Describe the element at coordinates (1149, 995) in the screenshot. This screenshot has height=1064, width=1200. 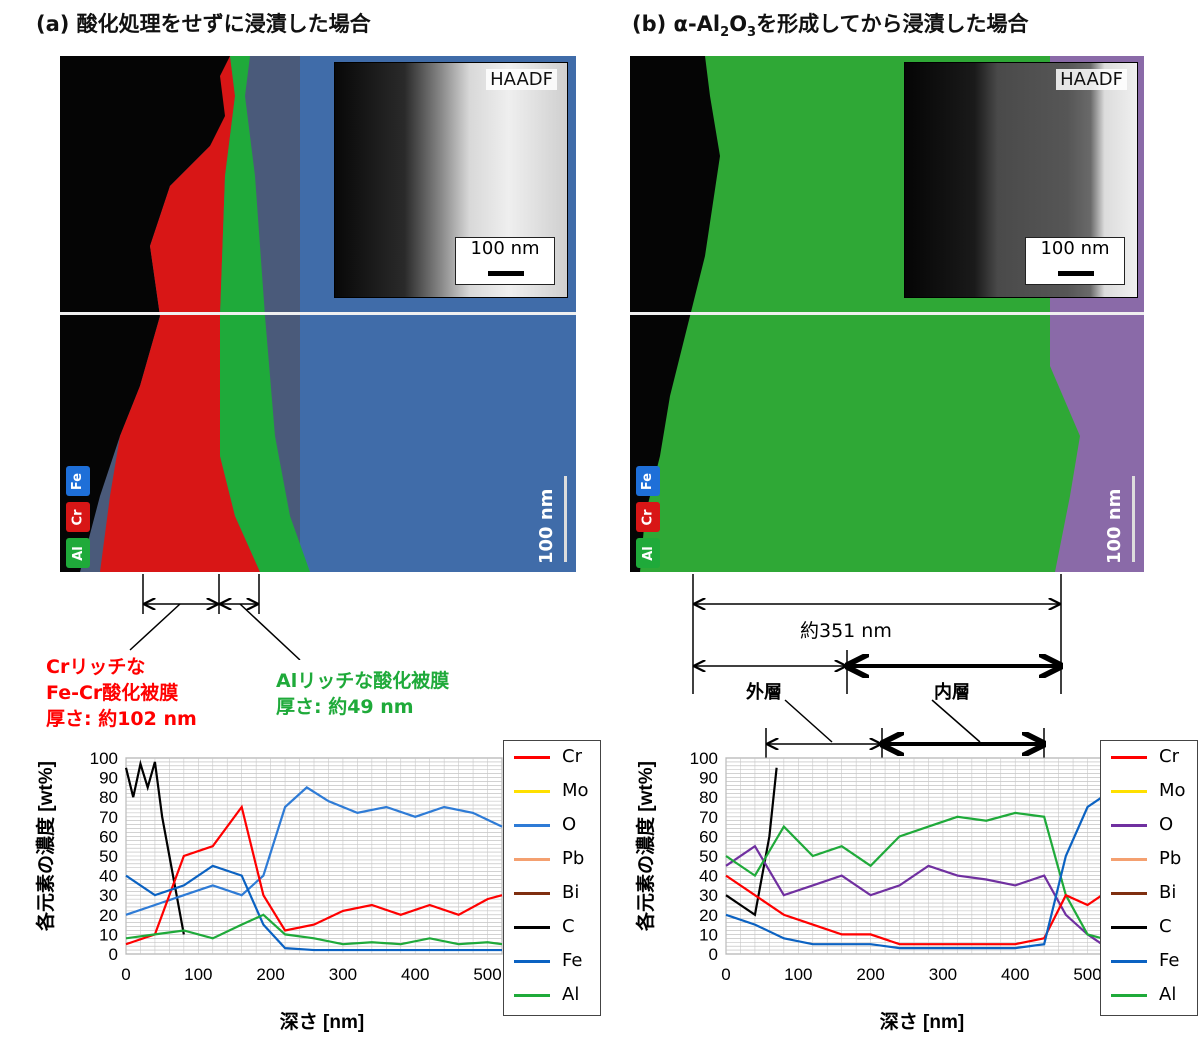
I see `chart-b-legend-al: Al` at that location.